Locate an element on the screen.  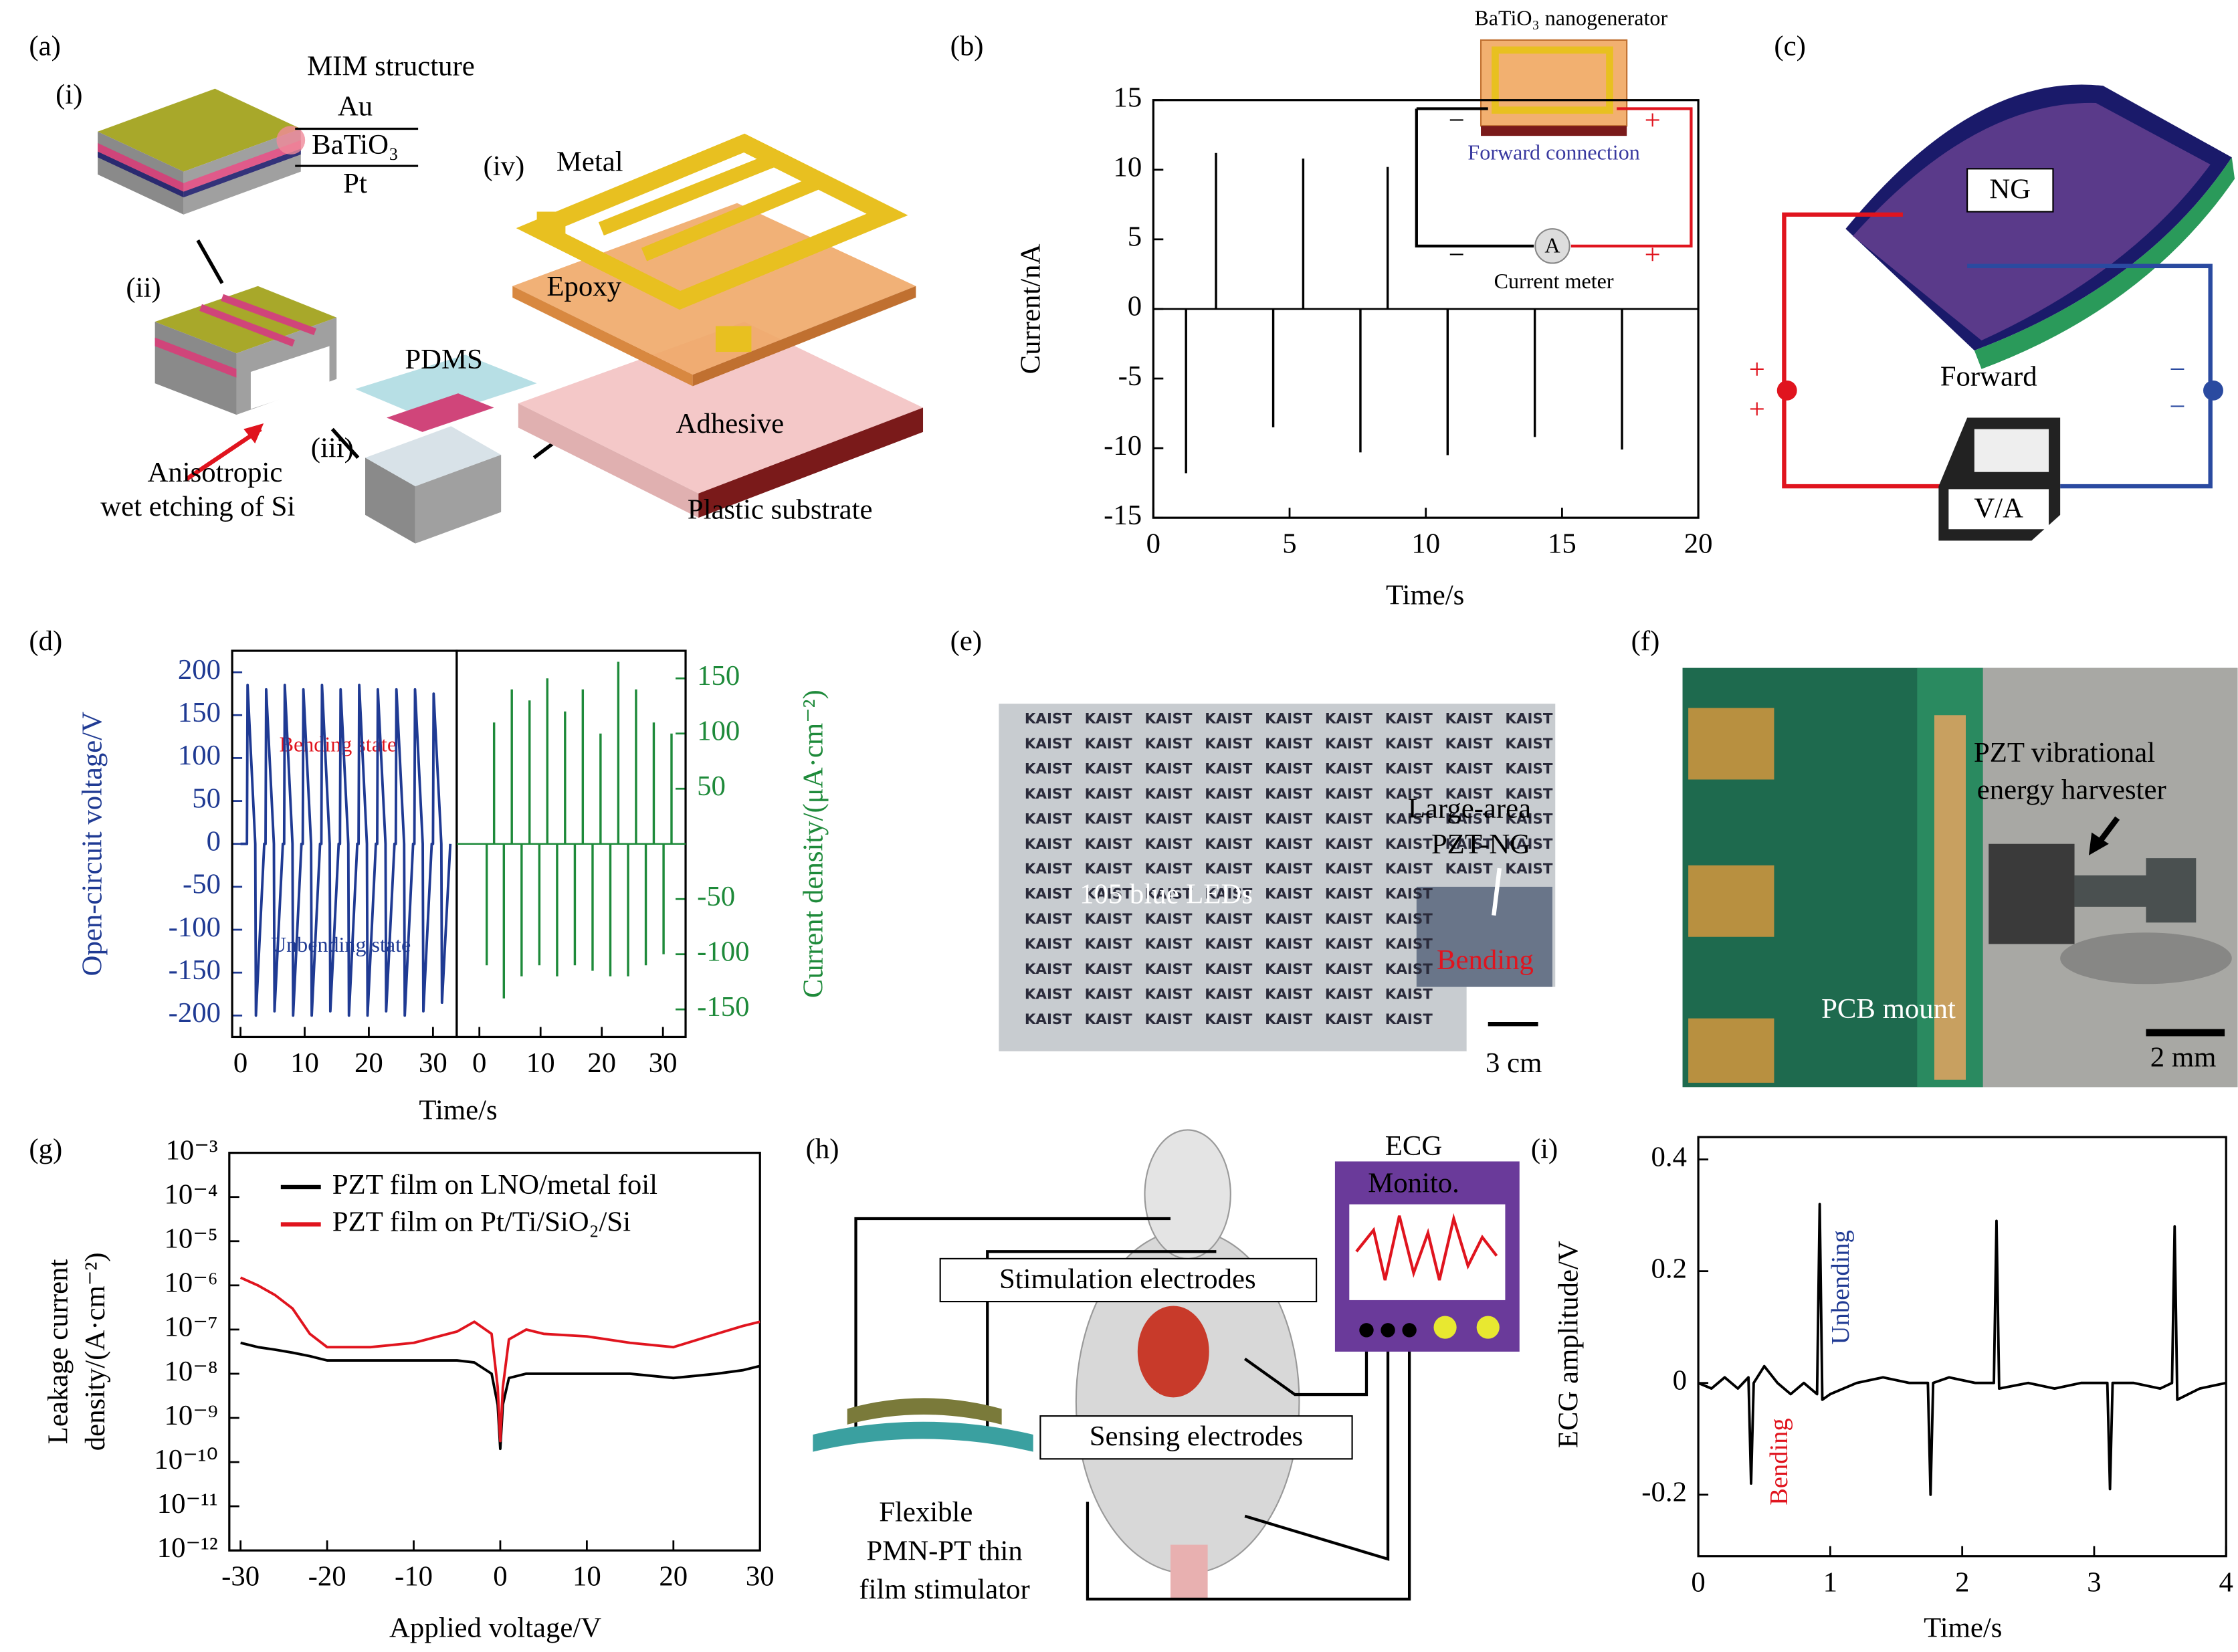
annotation: wet etching of Si is located at coordinates (197, 506).